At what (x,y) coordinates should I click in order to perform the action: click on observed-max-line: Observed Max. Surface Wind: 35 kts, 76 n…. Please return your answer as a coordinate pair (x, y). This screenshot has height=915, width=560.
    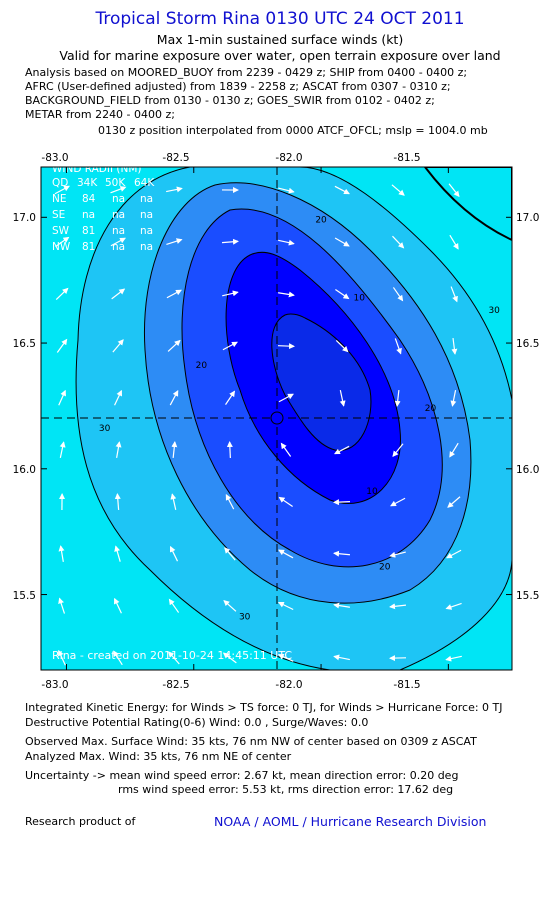
    Looking at the image, I should click on (251, 741).